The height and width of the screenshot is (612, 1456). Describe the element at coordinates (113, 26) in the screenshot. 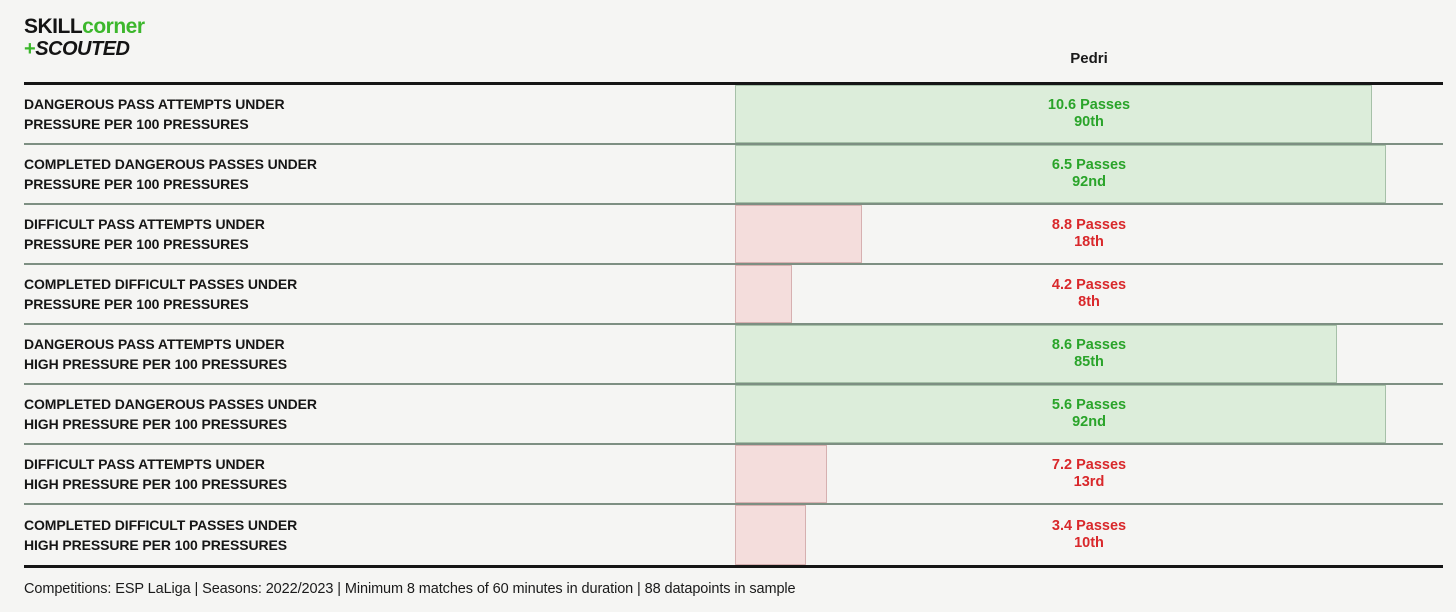

I see `logo-corner-text: corner` at that location.